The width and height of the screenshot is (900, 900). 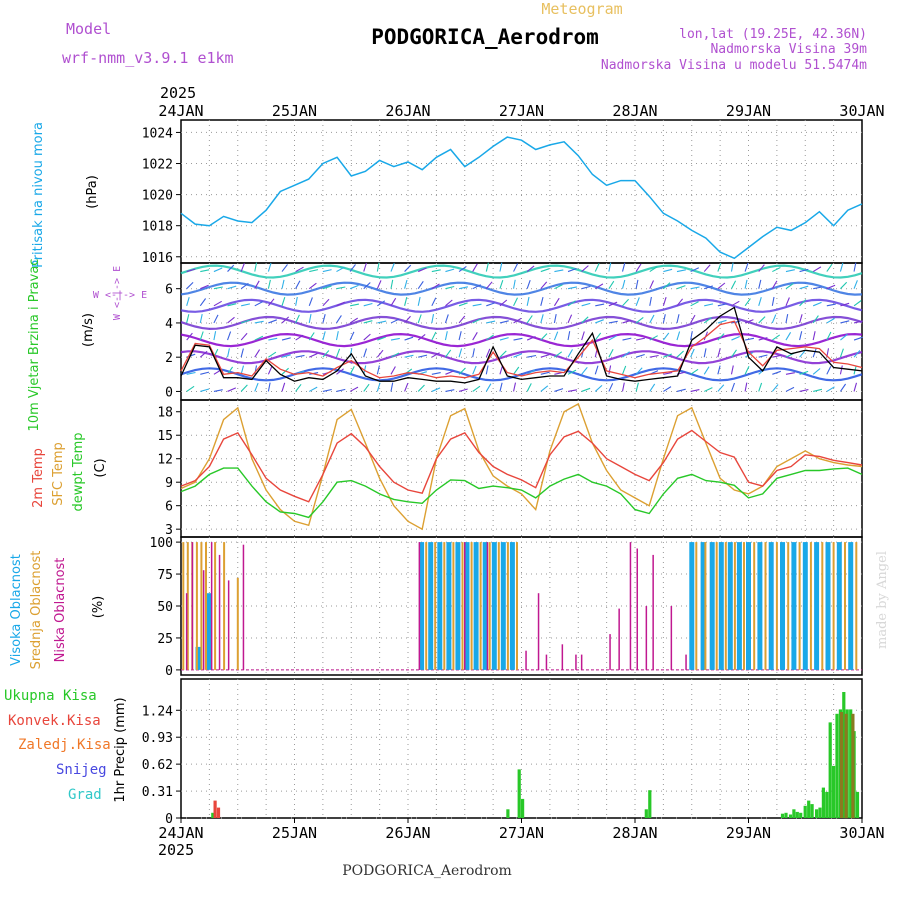 What do you see at coordinates (165, 575) in the screenshot?
I see `y-tick-label: 75` at bounding box center [165, 575].